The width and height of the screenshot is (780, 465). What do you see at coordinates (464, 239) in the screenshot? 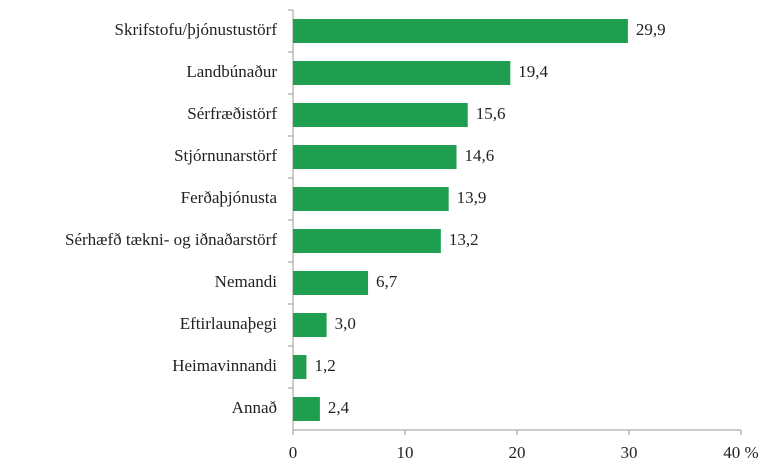
I see `value-label: 13,2` at bounding box center [464, 239].